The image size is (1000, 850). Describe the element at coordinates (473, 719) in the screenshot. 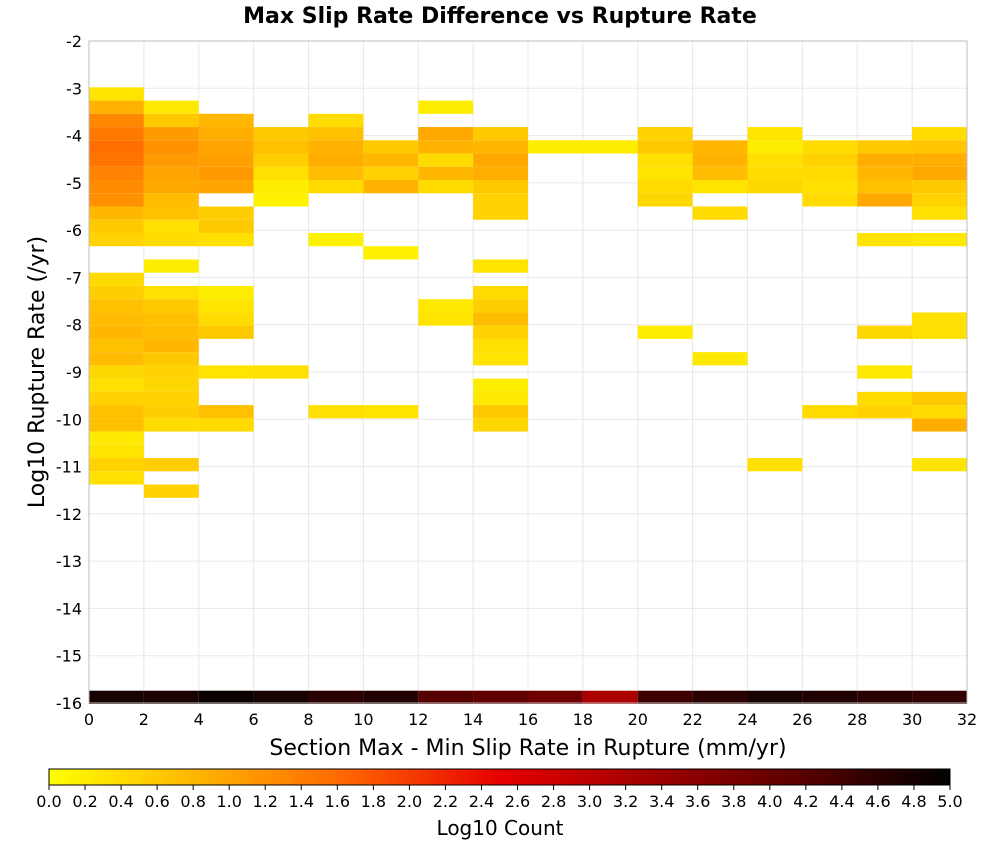

I see `x-tick-label: 14` at that location.